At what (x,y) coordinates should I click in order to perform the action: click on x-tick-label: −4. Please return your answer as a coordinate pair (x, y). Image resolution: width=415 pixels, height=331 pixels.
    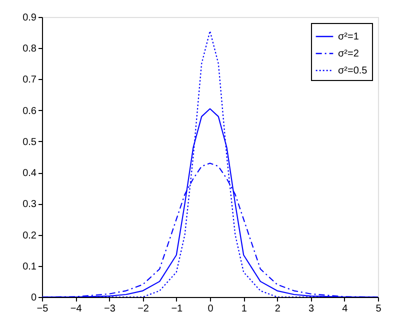
    Looking at the image, I should click on (76, 309).